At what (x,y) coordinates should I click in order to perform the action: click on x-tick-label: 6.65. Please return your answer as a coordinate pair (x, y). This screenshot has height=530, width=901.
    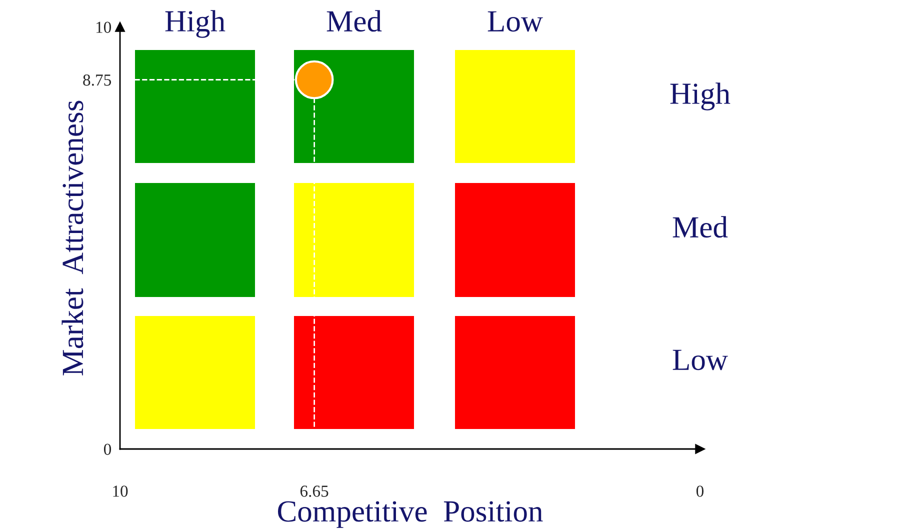
    Looking at the image, I should click on (314, 491).